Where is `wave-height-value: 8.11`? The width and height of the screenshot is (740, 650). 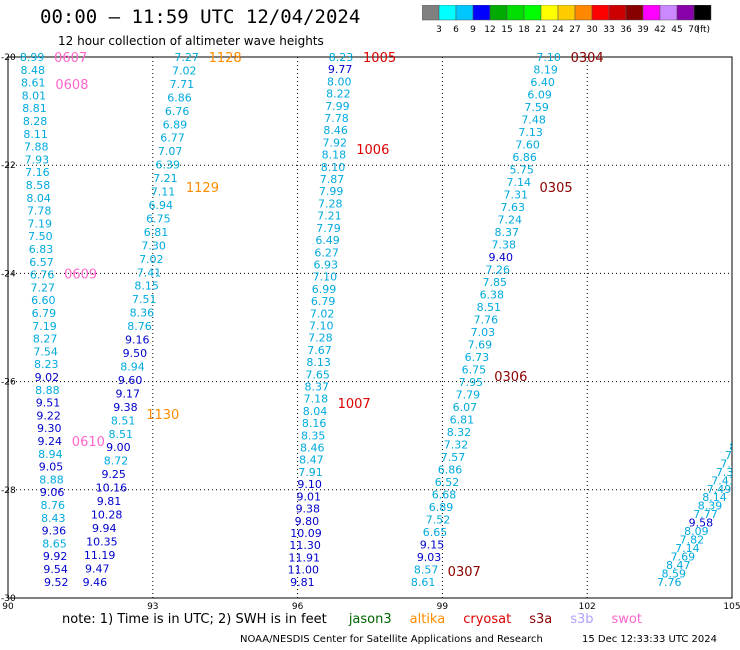
wave-height-value: 8.11 is located at coordinates (35, 134).